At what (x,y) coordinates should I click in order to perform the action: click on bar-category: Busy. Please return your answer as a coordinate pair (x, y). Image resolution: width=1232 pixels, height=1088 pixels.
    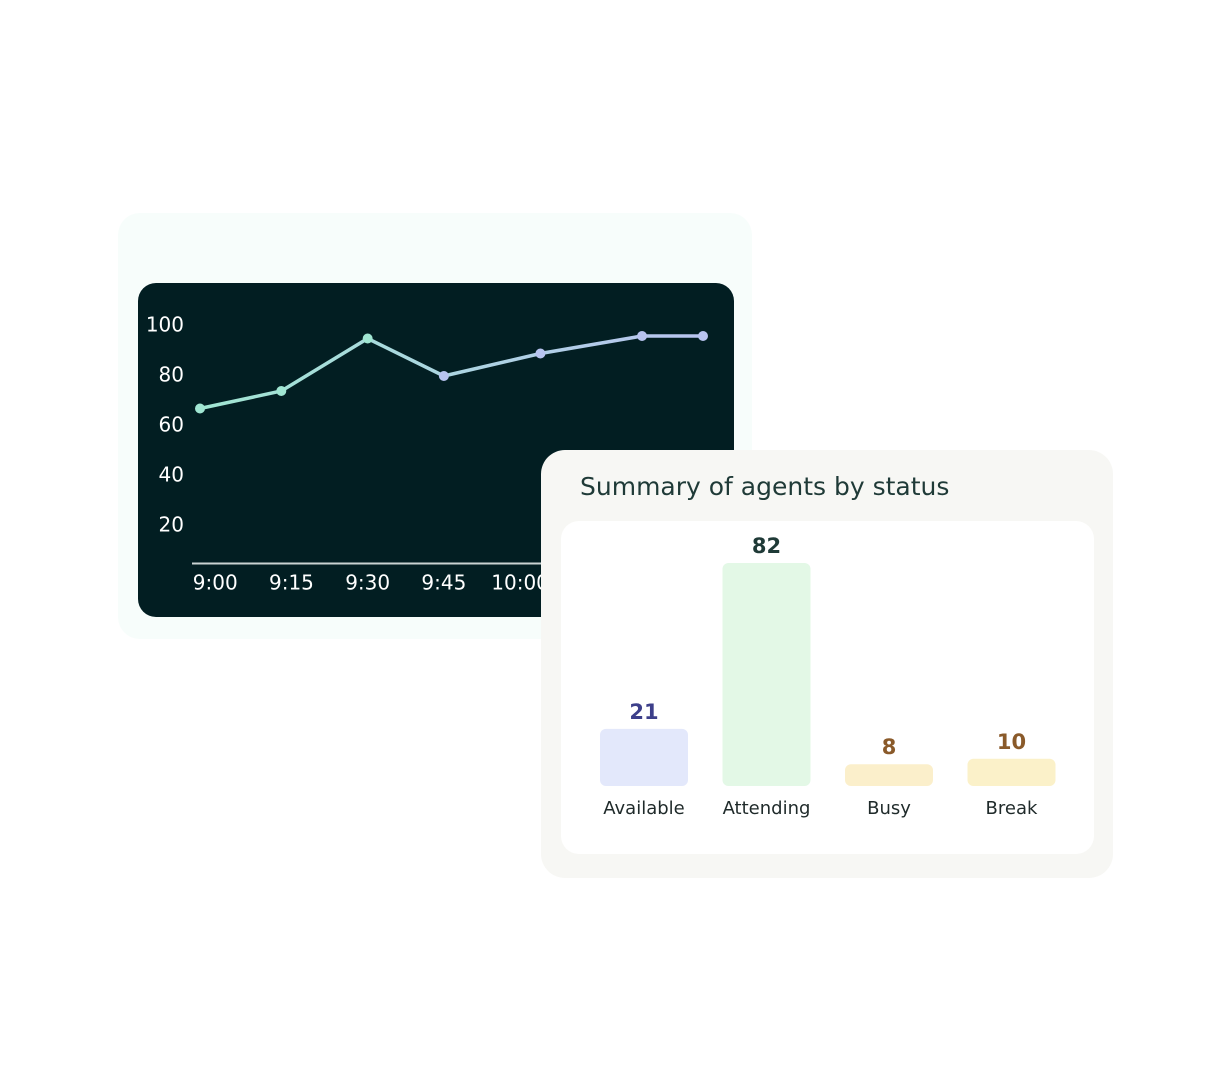
    Looking at the image, I should click on (889, 808).